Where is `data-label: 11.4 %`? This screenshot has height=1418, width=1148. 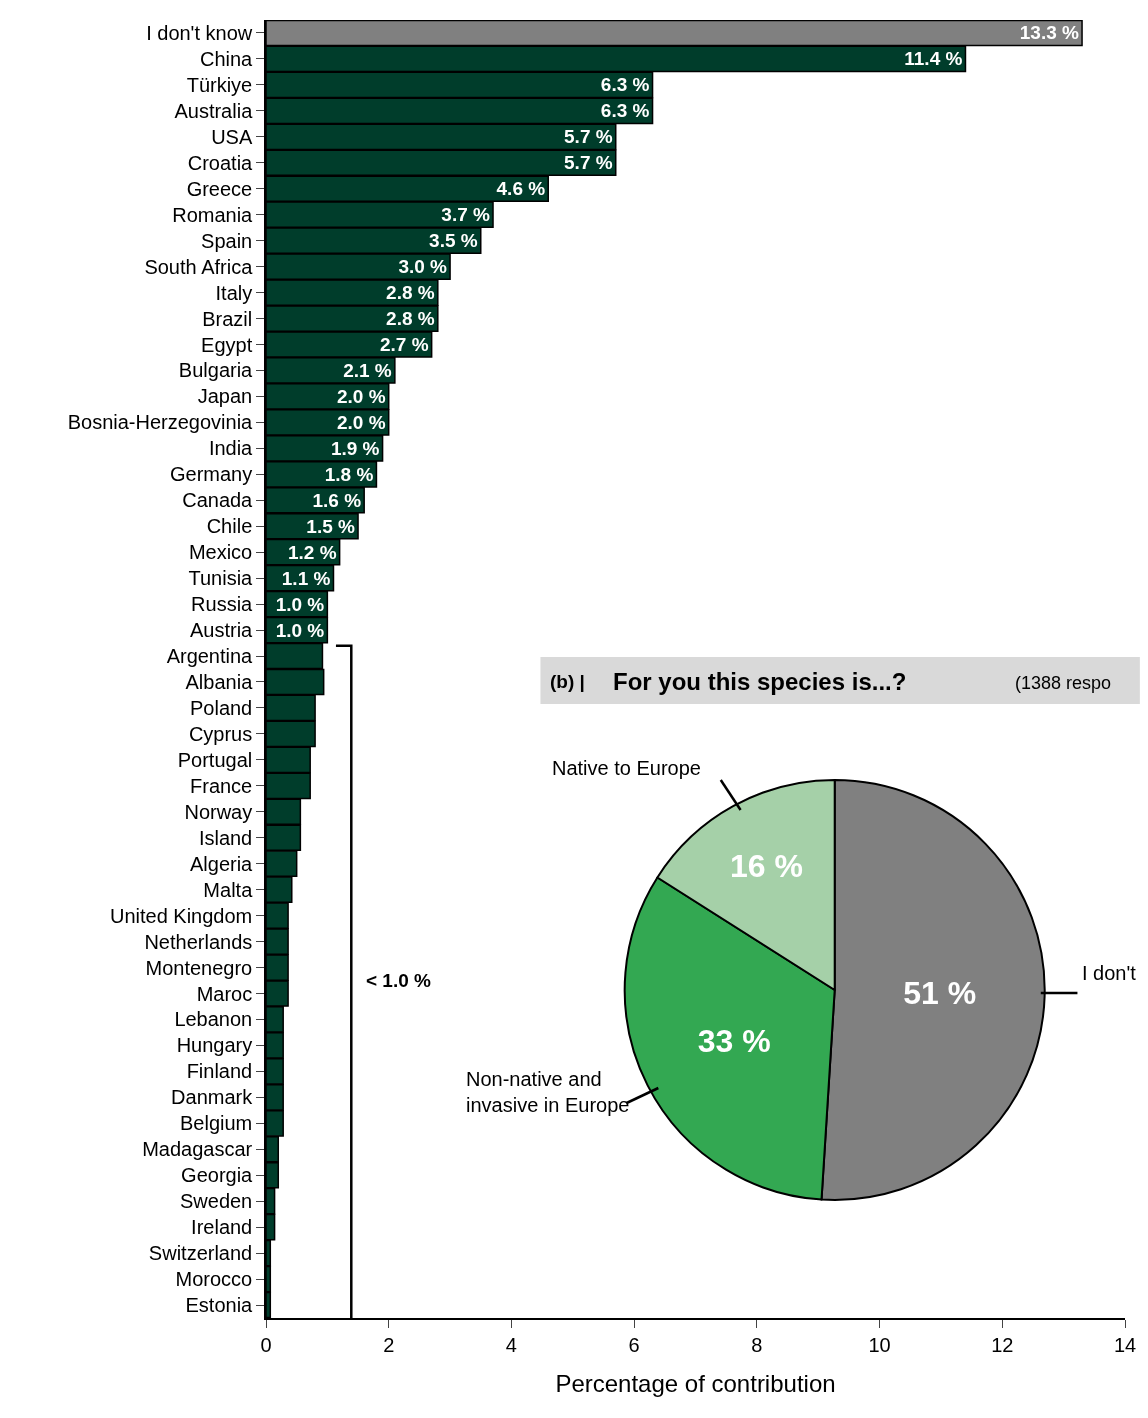
data-label: 11.4 % is located at coordinates (933, 59).